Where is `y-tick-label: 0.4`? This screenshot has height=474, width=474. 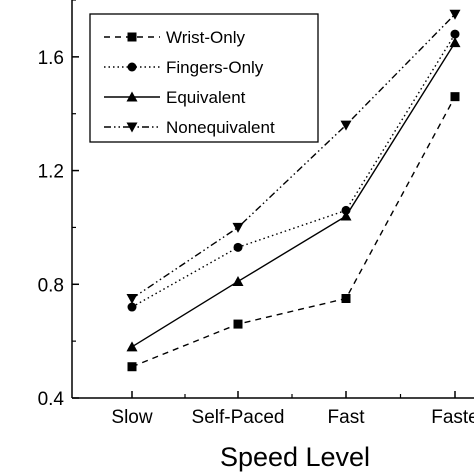
y-tick-label: 0.4 is located at coordinates (51, 399).